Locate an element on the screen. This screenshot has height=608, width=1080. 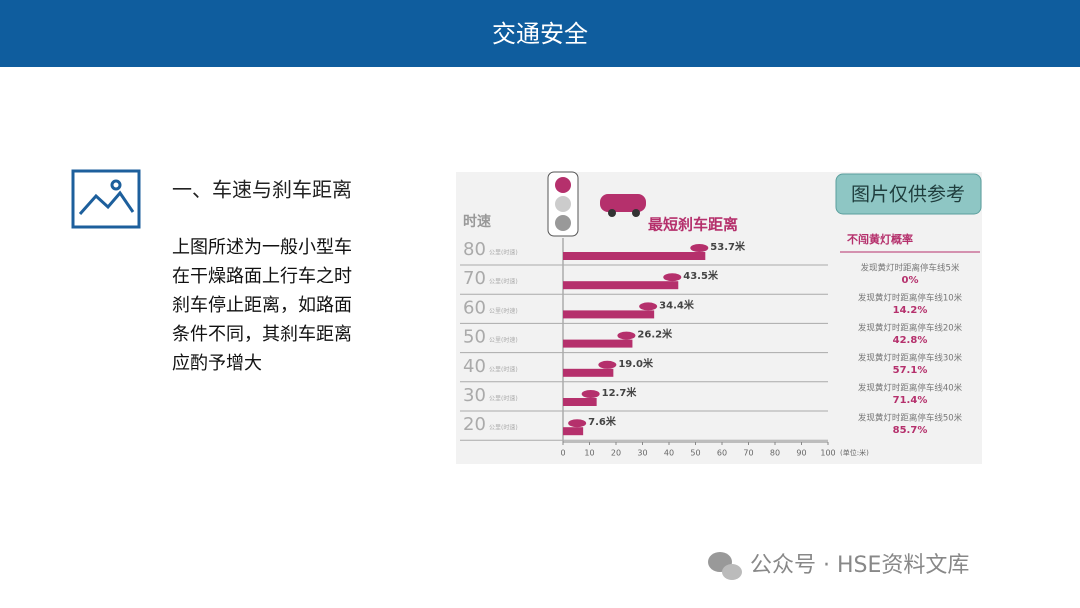
row-label: 发现黄灯时距离停车线30米 is located at coordinates (910, 358).